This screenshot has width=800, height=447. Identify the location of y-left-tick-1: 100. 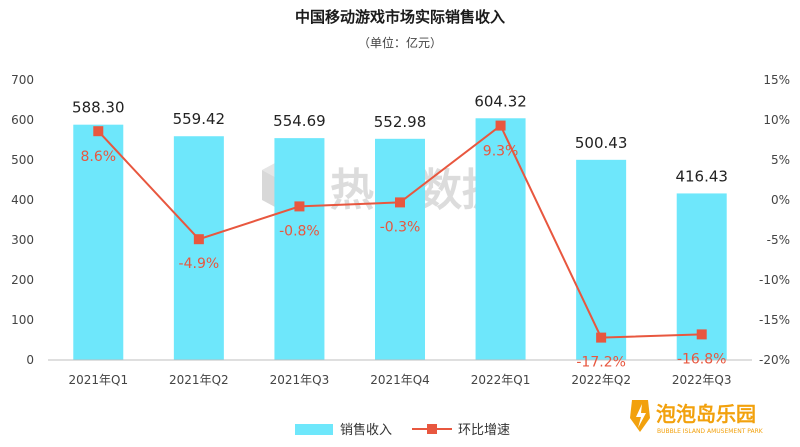
(22, 320).